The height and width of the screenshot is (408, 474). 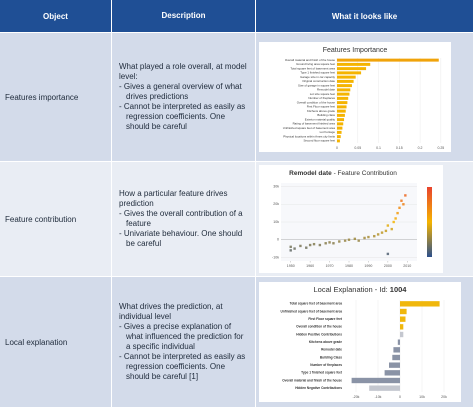 I want to click on colorbar, so click(x=429, y=222).